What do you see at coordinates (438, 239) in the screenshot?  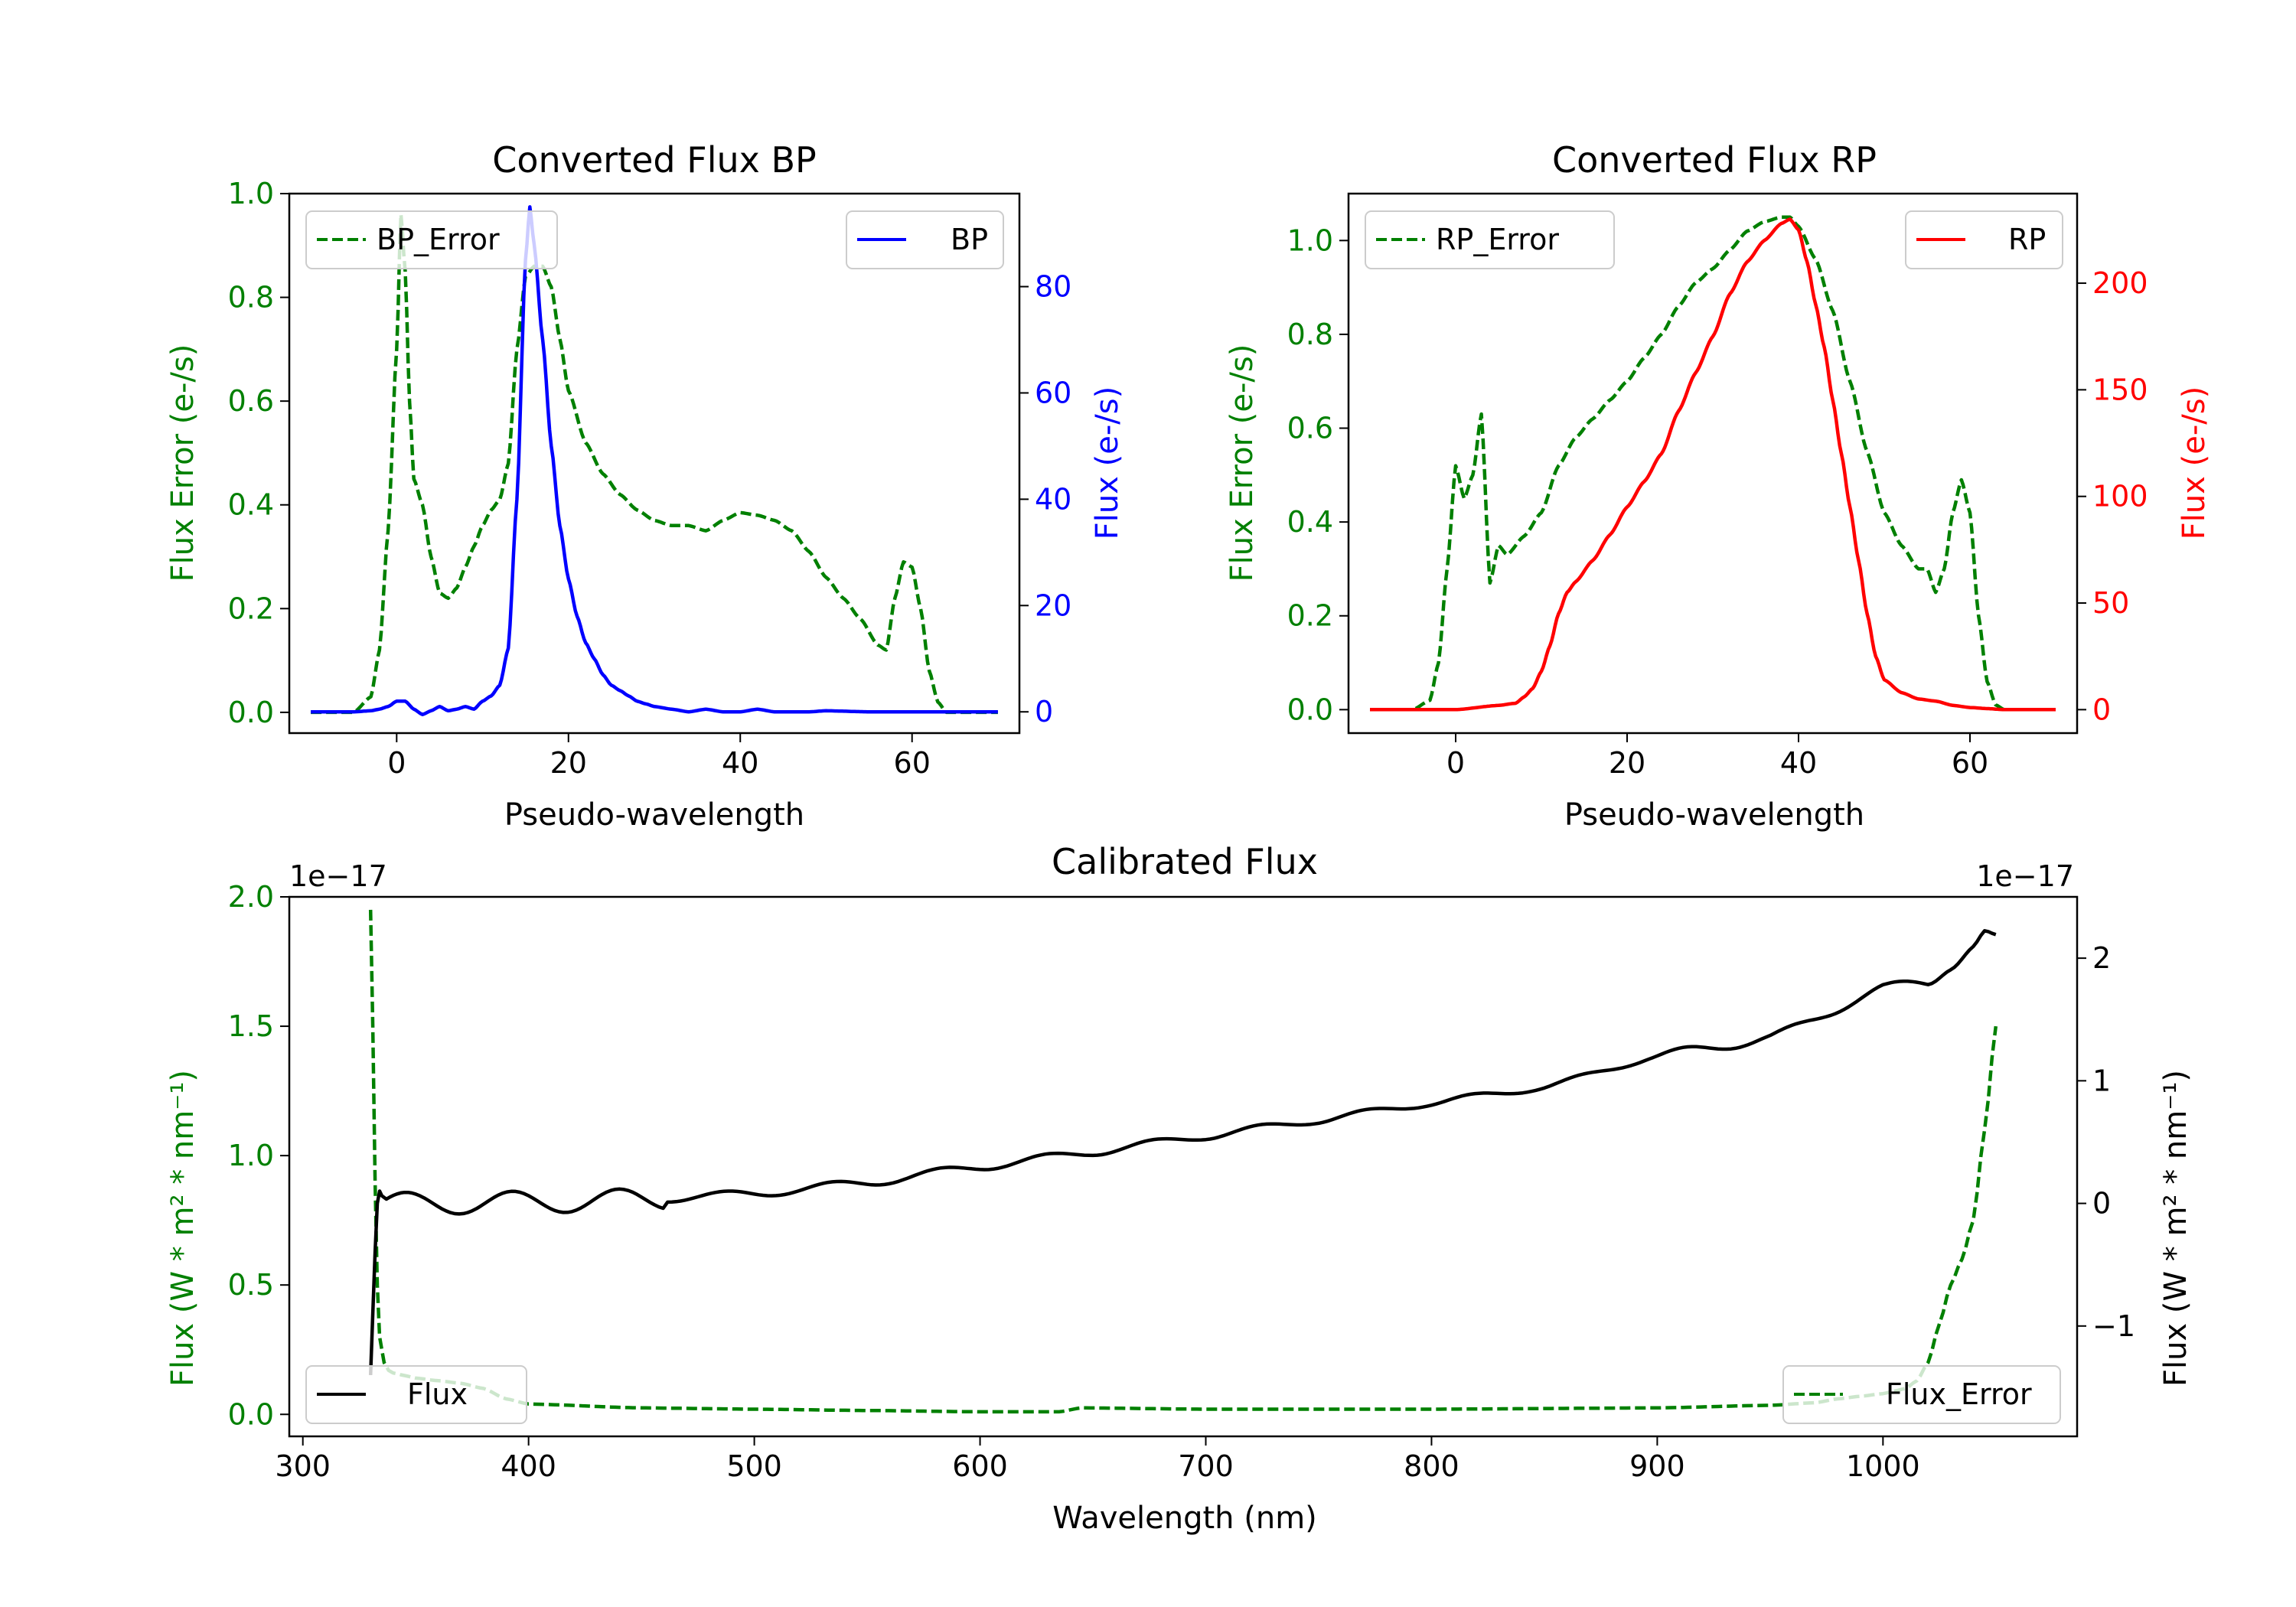 I see `legend-label-bp-error: BP_Error` at bounding box center [438, 239].